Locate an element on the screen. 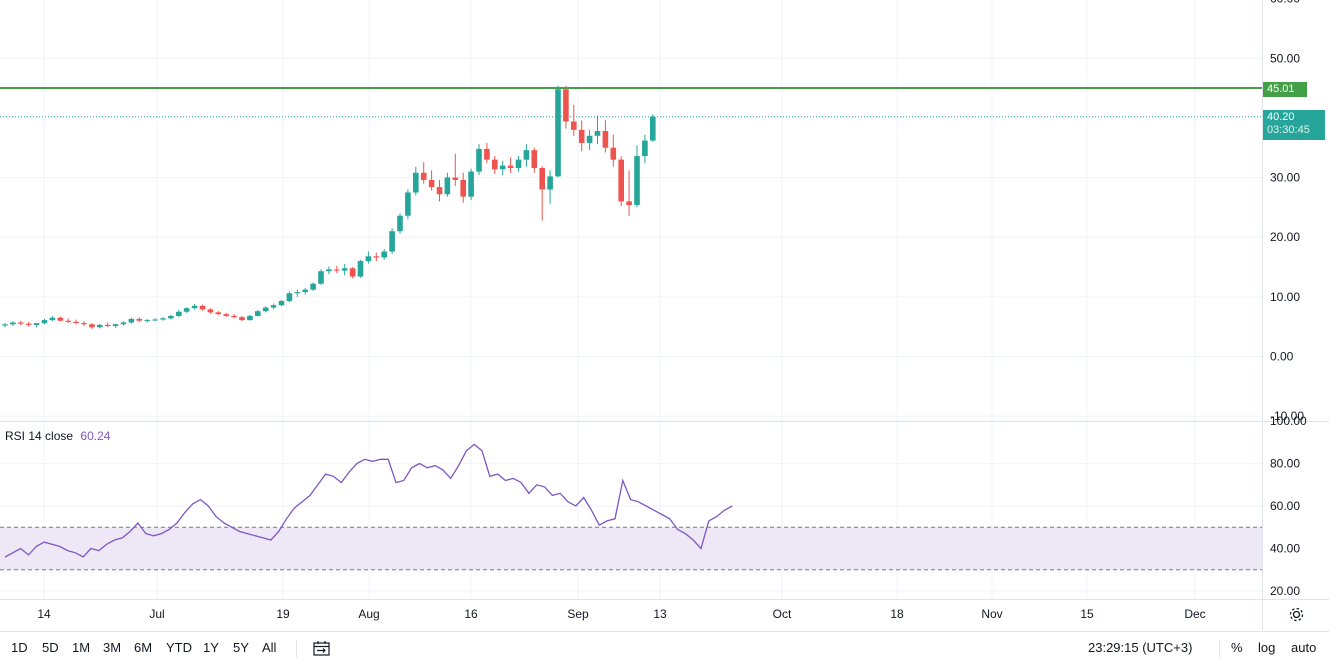 The height and width of the screenshot is (664, 1329). rsi-axis-label: 40.00 is located at coordinates (1285, 549).